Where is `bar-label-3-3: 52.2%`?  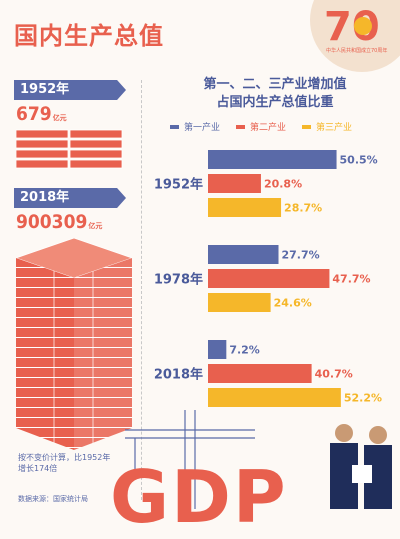
bar-label-3-3: 52.2% is located at coordinates (363, 398).